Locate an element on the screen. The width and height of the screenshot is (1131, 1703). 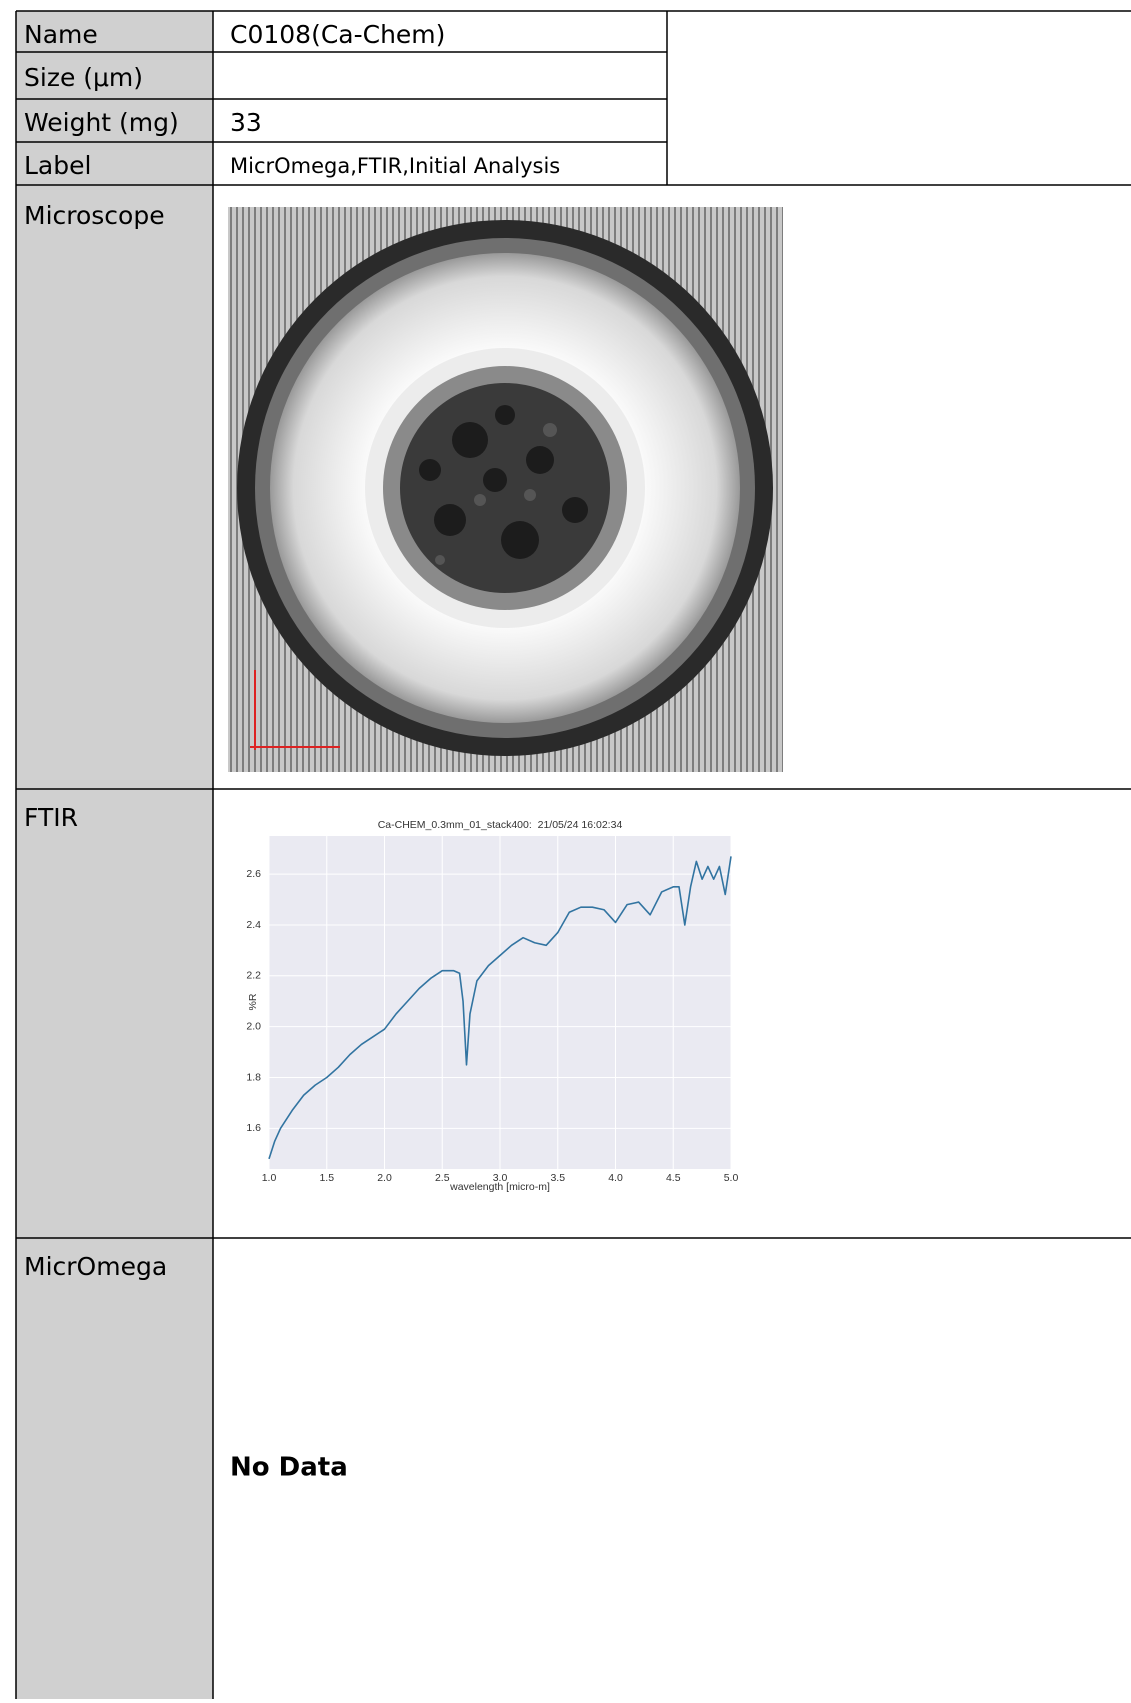
y-tick-label: 1.8 is located at coordinates (253, 1077).